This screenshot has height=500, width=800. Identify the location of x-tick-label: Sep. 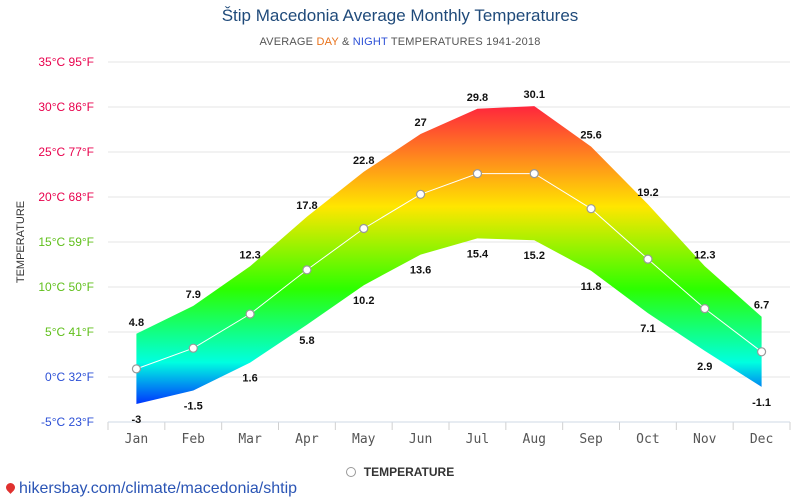
(591, 439).